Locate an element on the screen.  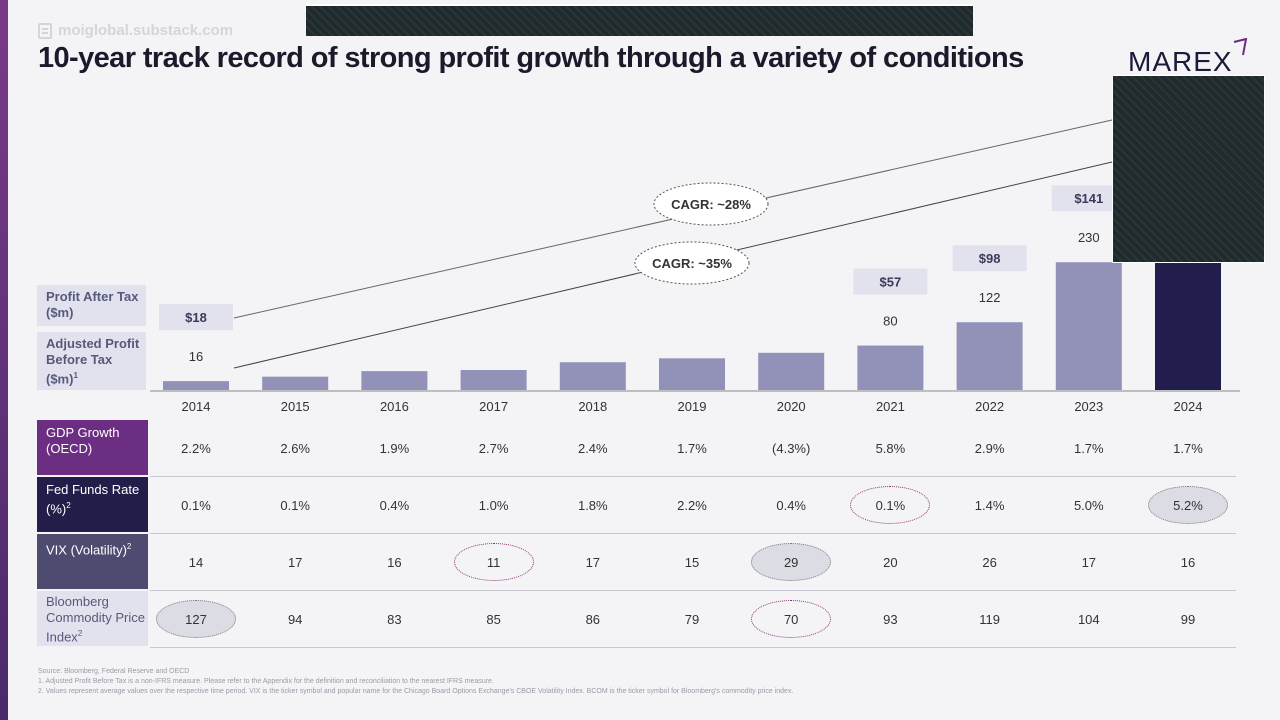
cell-fed-funds-rate-2017: 1.0% is located at coordinates (493, 505).